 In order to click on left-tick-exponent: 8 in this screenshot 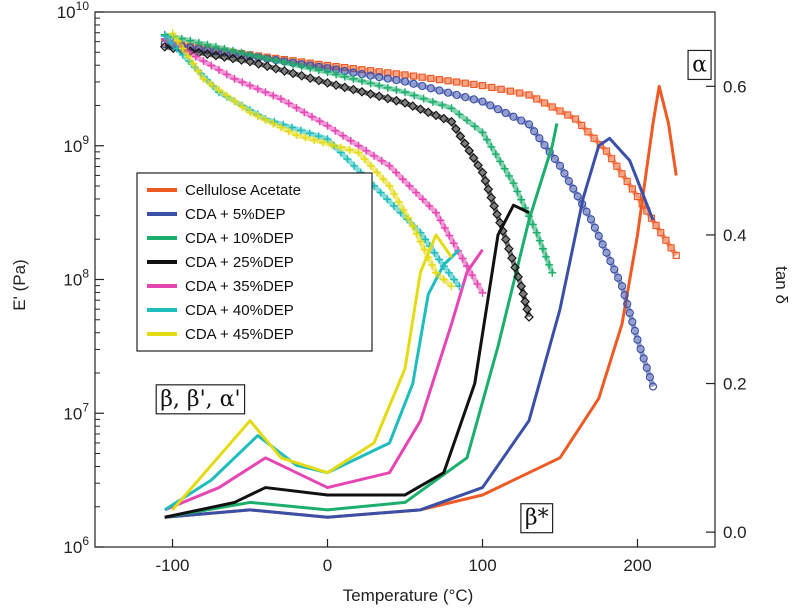, I will do `click(85, 274)`.